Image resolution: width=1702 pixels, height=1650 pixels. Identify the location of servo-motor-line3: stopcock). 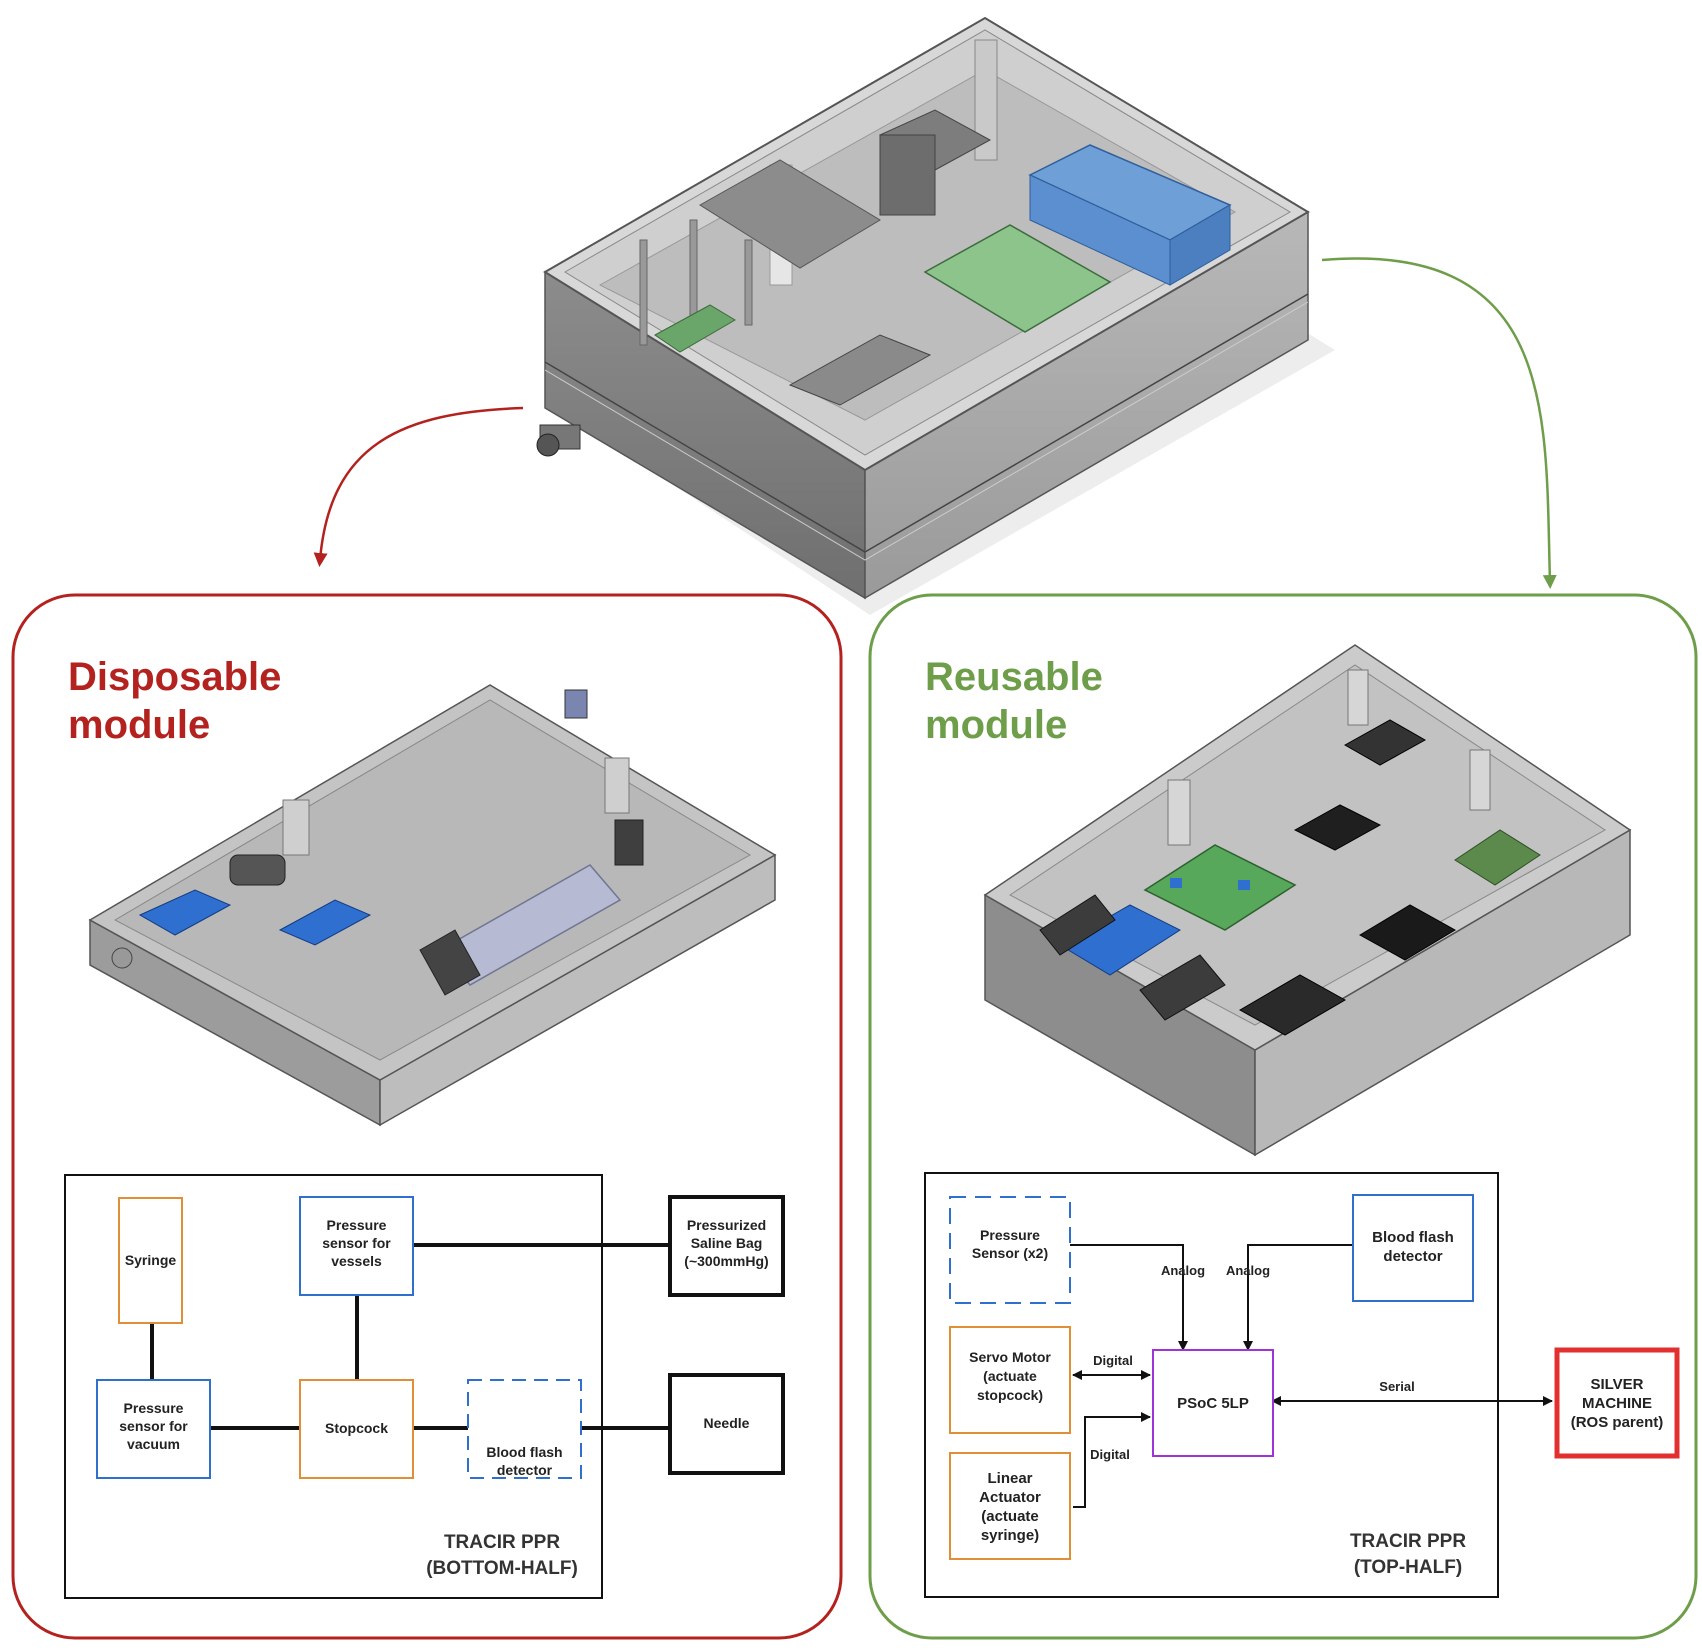
(1010, 1395).